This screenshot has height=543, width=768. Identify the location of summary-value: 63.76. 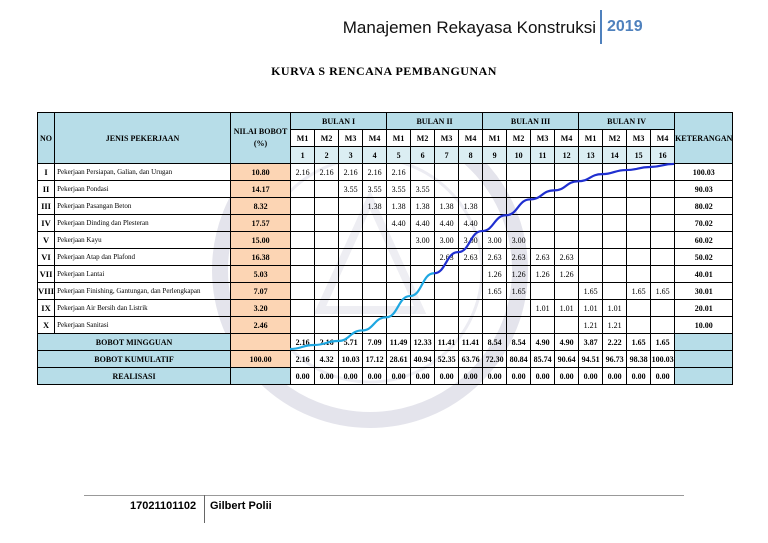
(471, 359).